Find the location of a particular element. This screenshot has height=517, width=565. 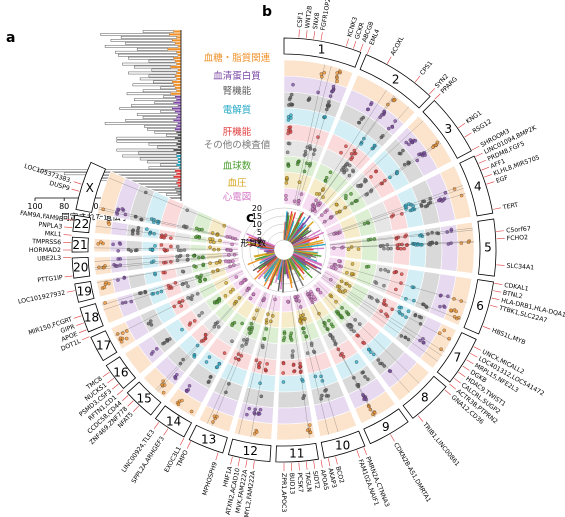

count-ring is located at coordinates (284, 250).